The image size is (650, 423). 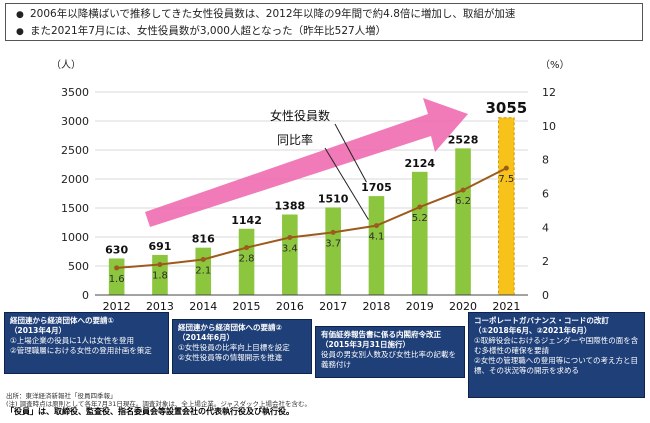 I want to click on bar-value-label: 1510, so click(x=333, y=198).